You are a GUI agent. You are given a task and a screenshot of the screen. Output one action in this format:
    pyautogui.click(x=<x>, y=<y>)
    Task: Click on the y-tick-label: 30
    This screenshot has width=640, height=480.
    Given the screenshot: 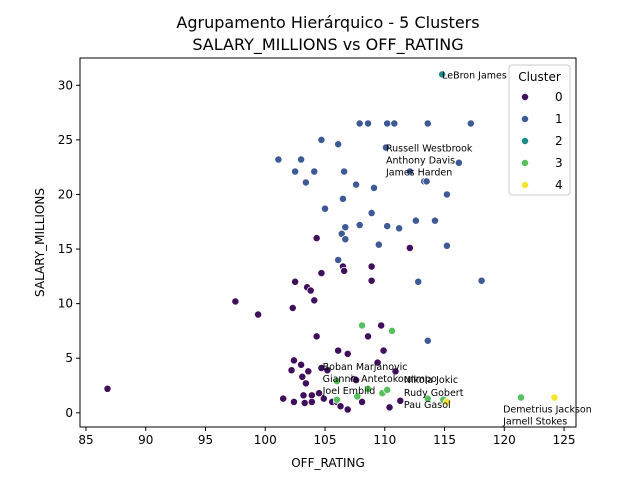 What is the action you would take?
    pyautogui.click(x=65, y=85)
    